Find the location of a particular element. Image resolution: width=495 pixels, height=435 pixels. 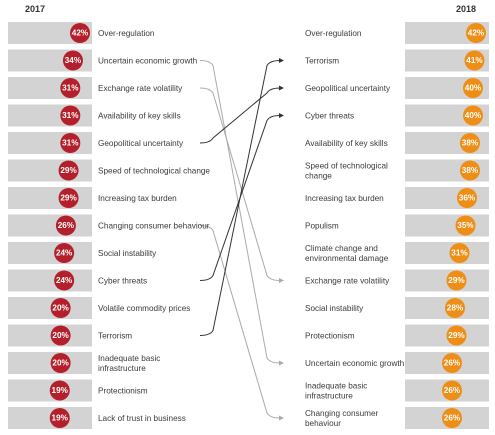

right-value-circle-inadequate-basic-infrastructure is located at coordinates (452, 390).